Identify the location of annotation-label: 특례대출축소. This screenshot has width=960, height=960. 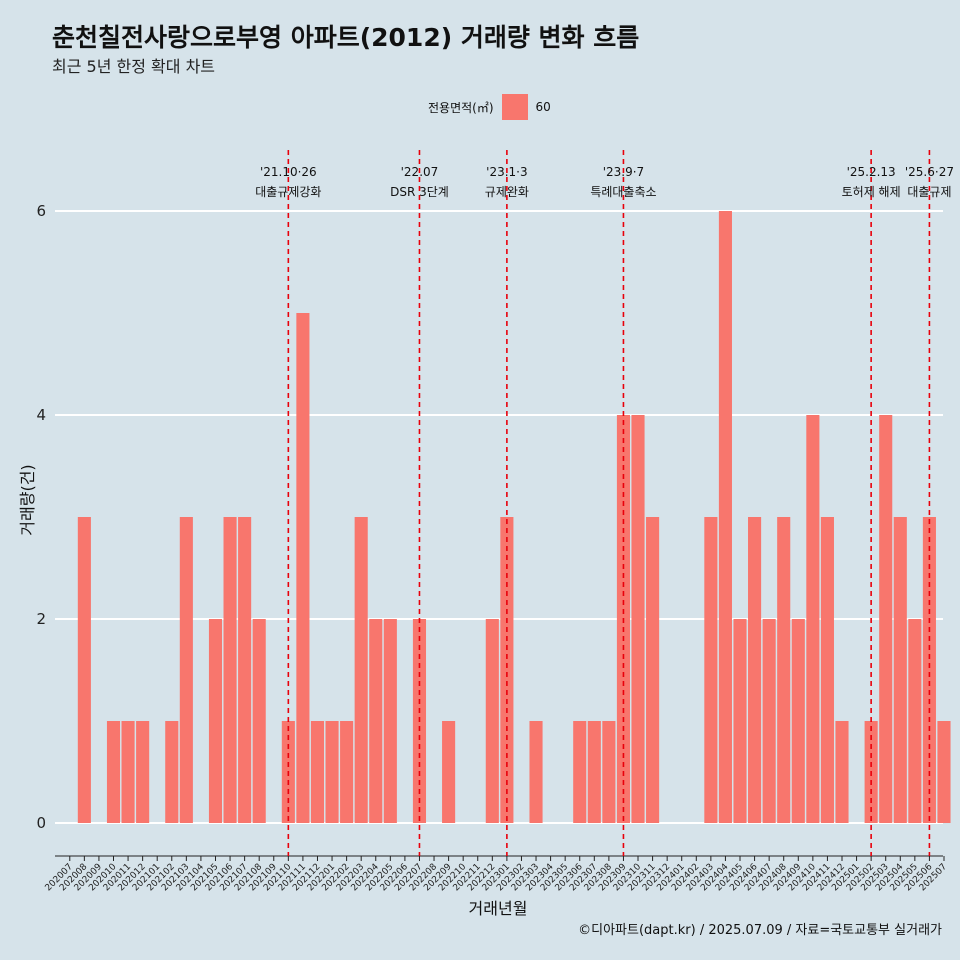
(623, 192).